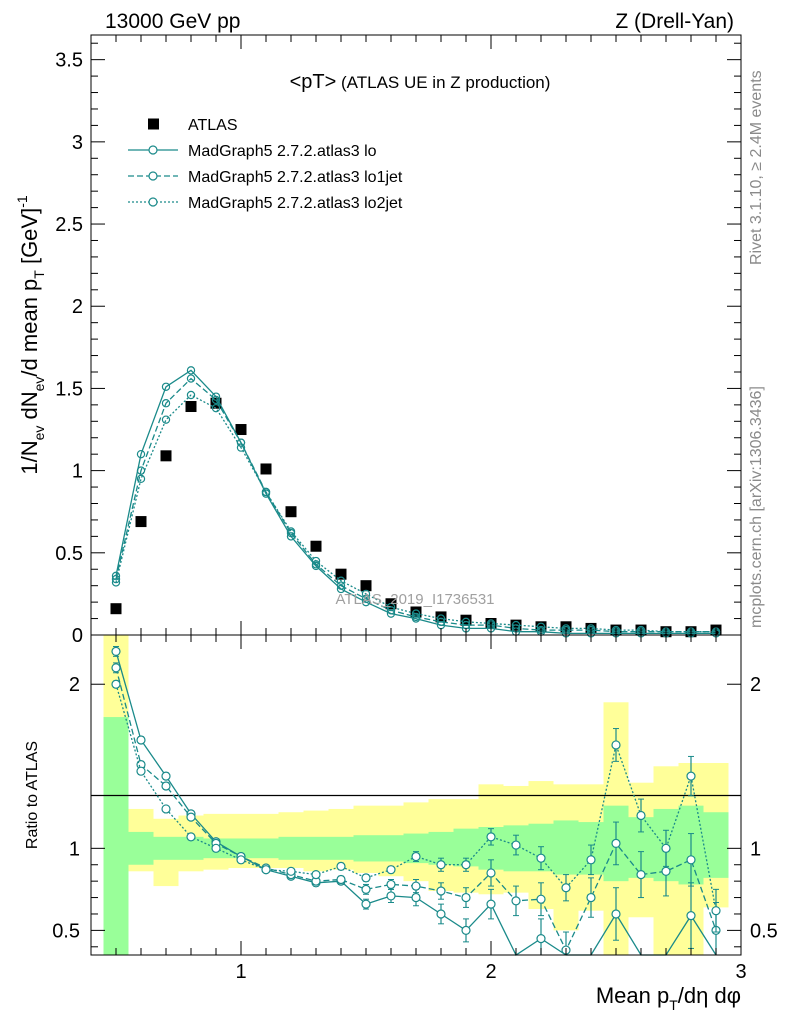  Describe the element at coordinates (172, 21) in the screenshot. I see `header-left: 13000 GeV pp` at that location.